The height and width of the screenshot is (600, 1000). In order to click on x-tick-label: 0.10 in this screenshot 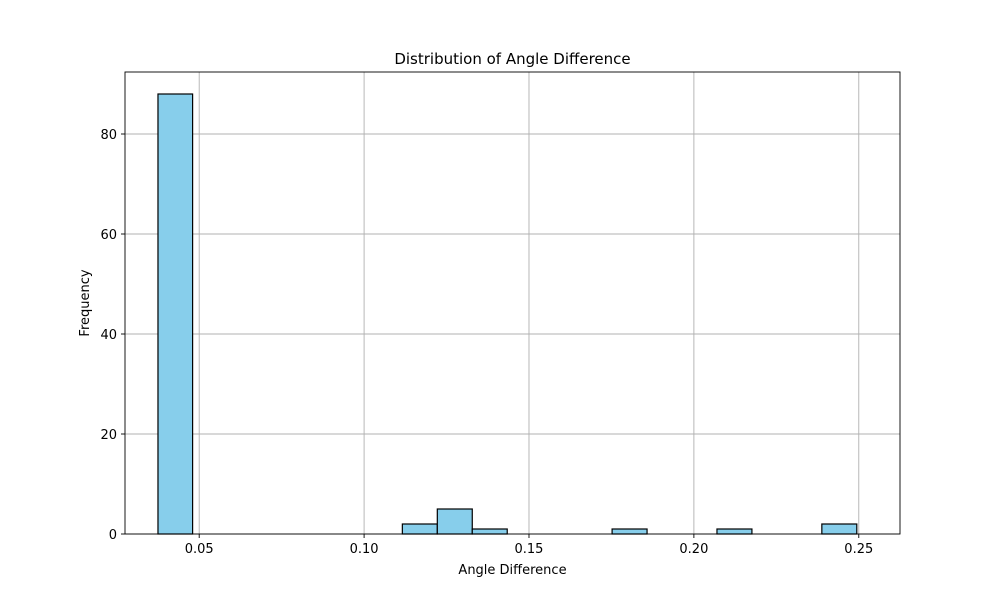, I will do `click(364, 549)`.